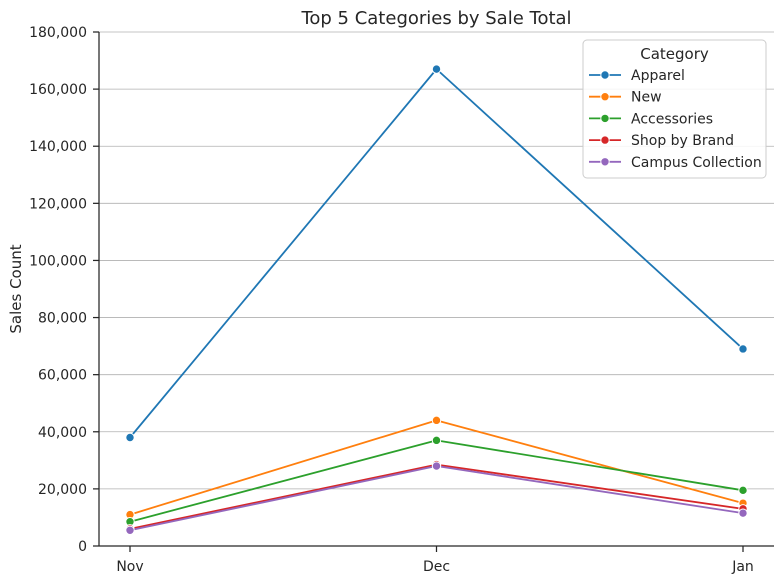 The height and width of the screenshot is (587, 784). I want to click on chart-title: Top 5 Categories by Sale Total, so click(435, 18).